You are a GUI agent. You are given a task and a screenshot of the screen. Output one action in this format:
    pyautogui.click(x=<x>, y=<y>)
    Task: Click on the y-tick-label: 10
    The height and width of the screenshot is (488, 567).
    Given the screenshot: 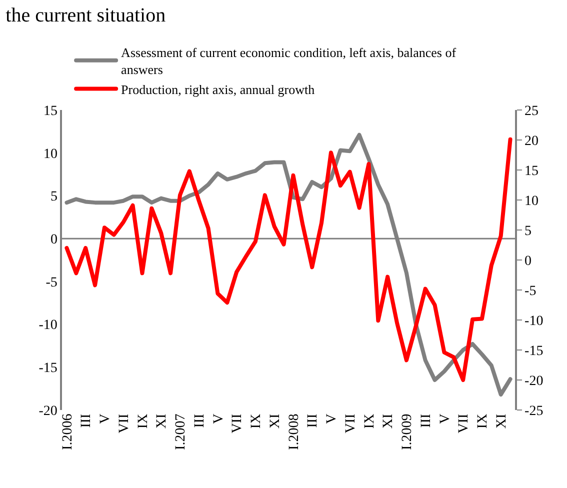 What is the action you would take?
    pyautogui.click(x=50, y=154)
    